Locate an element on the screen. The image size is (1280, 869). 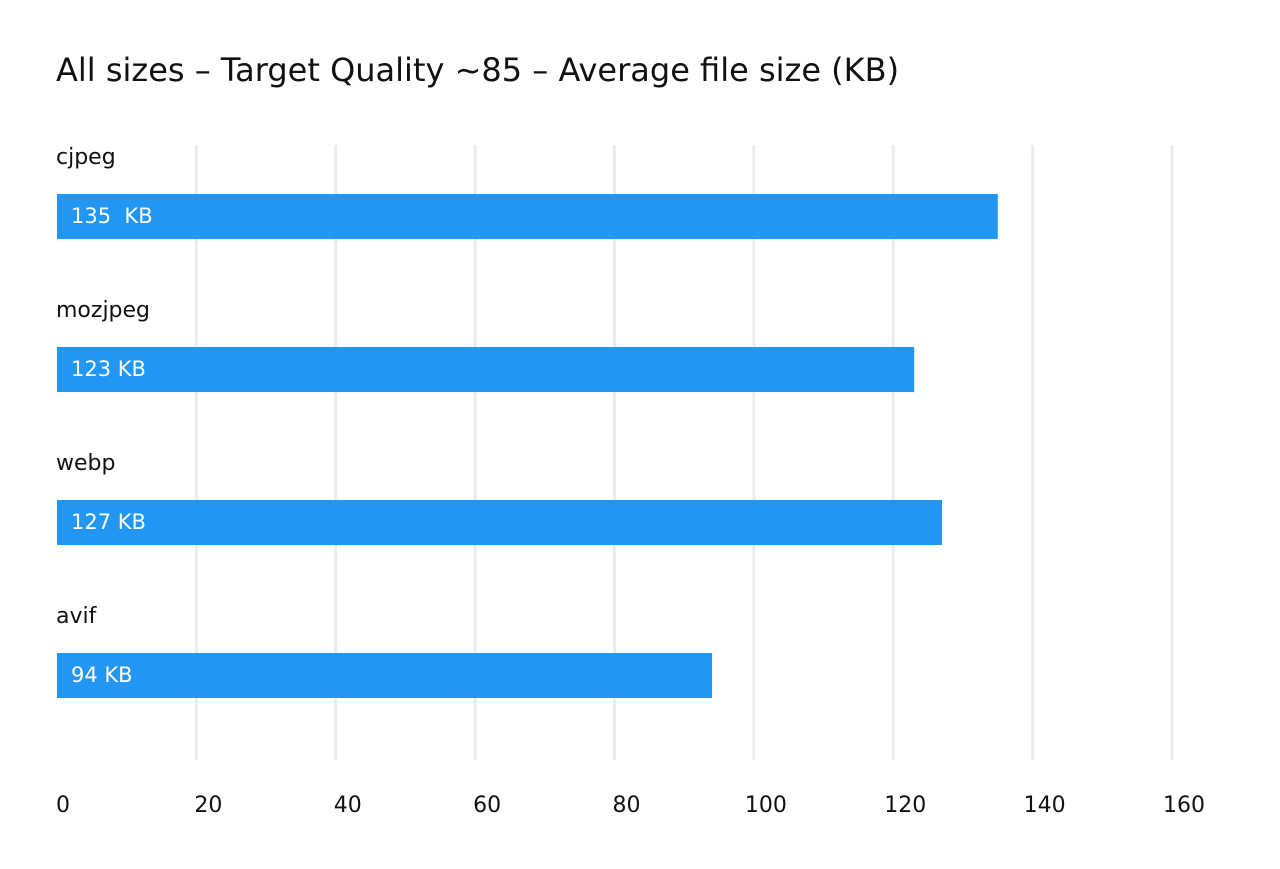
value-label: 127 KB is located at coordinates (108, 522).